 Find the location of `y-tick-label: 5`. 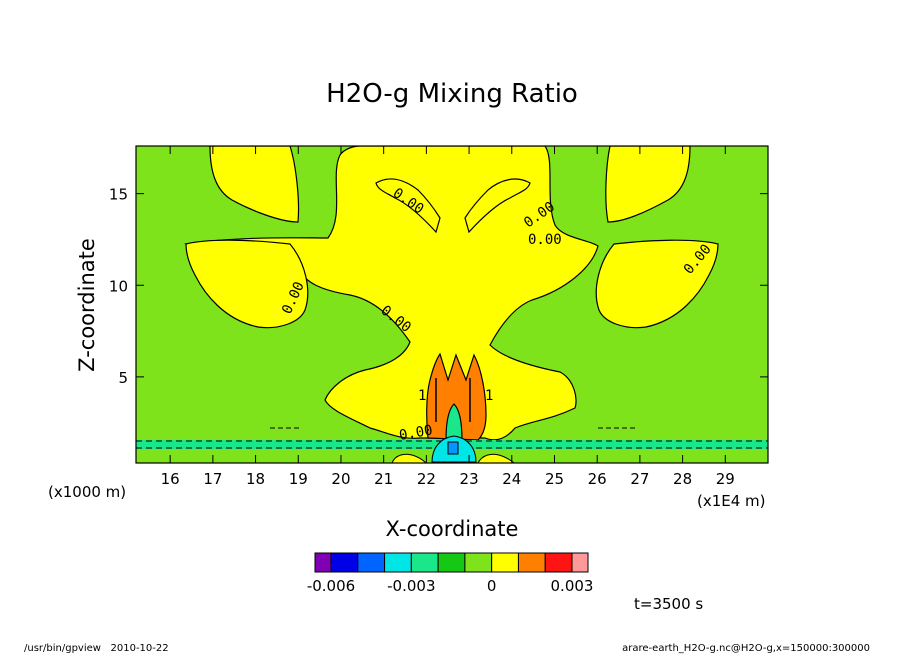

y-tick-label: 5 is located at coordinates (123, 378).